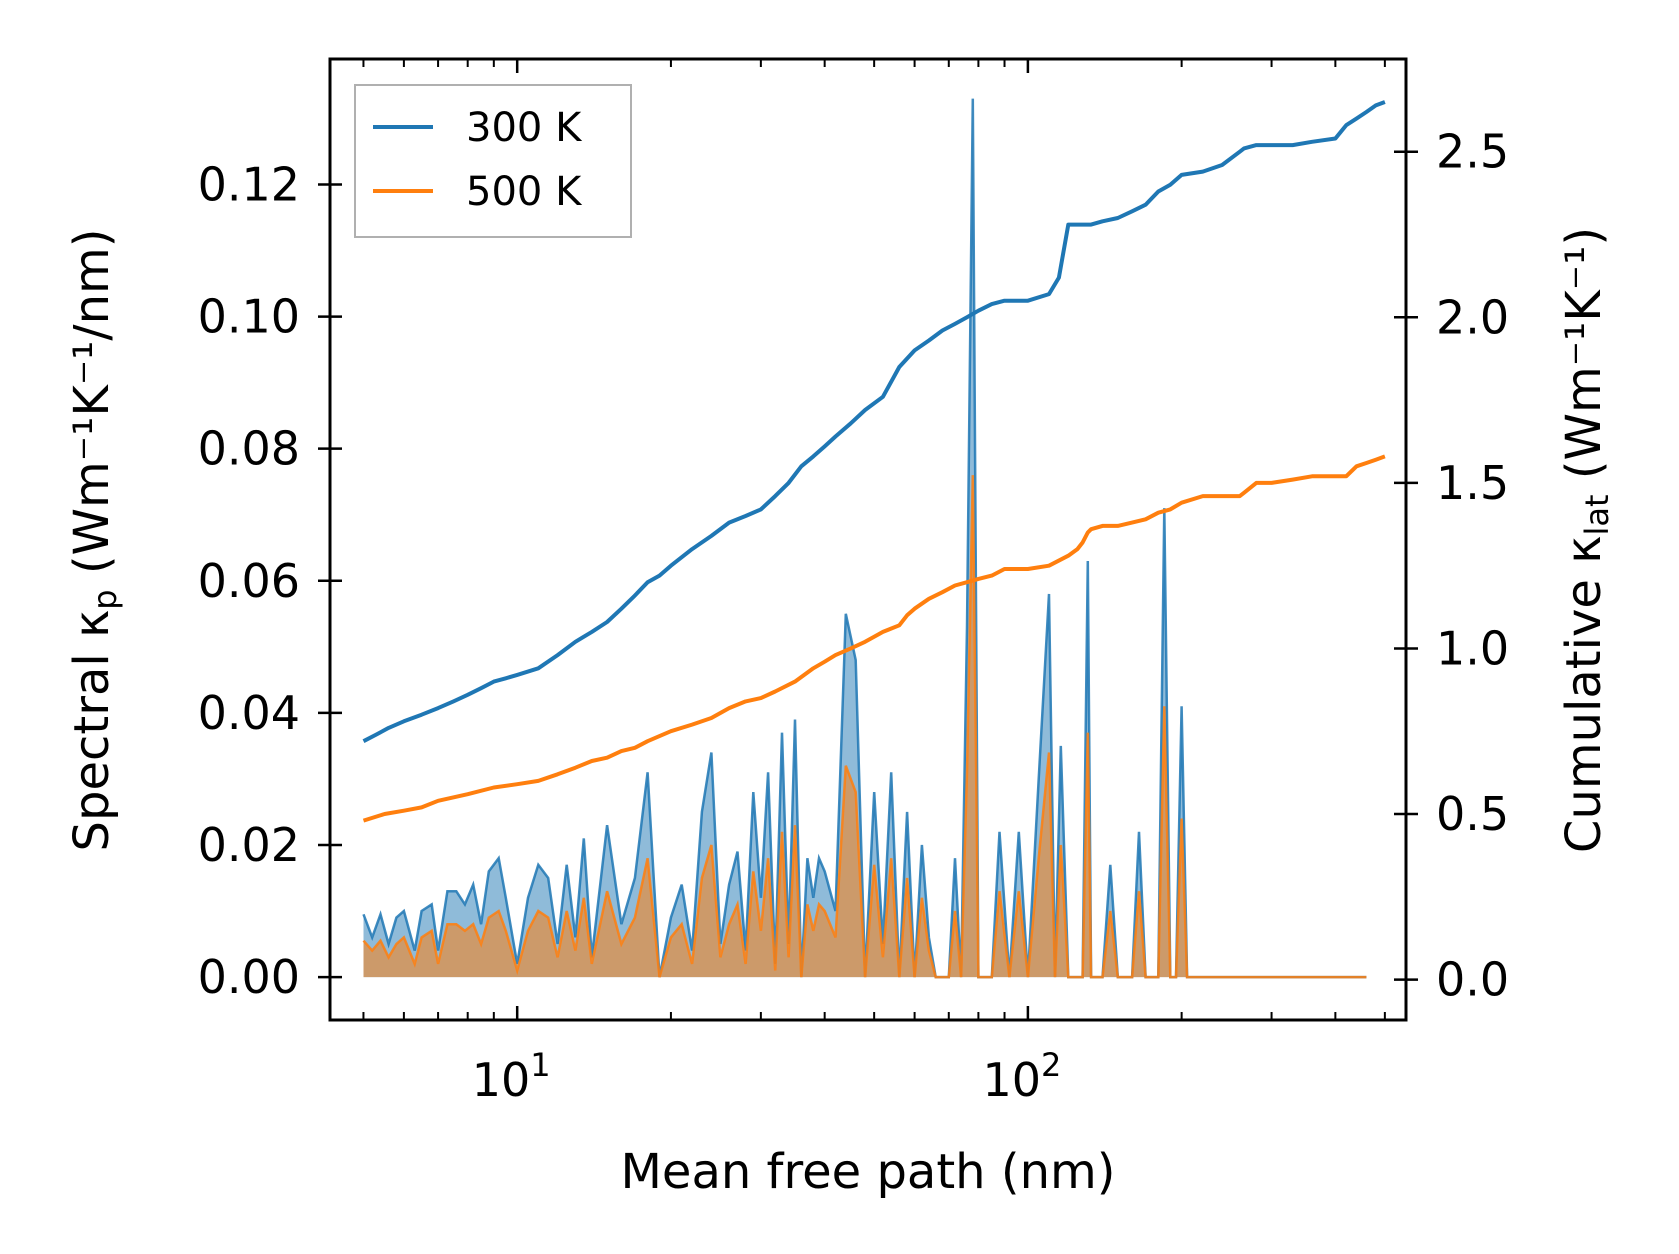  Describe the element at coordinates (92, 731) in the screenshot. I see `y-left-label-main: Spectral κ` at that location.